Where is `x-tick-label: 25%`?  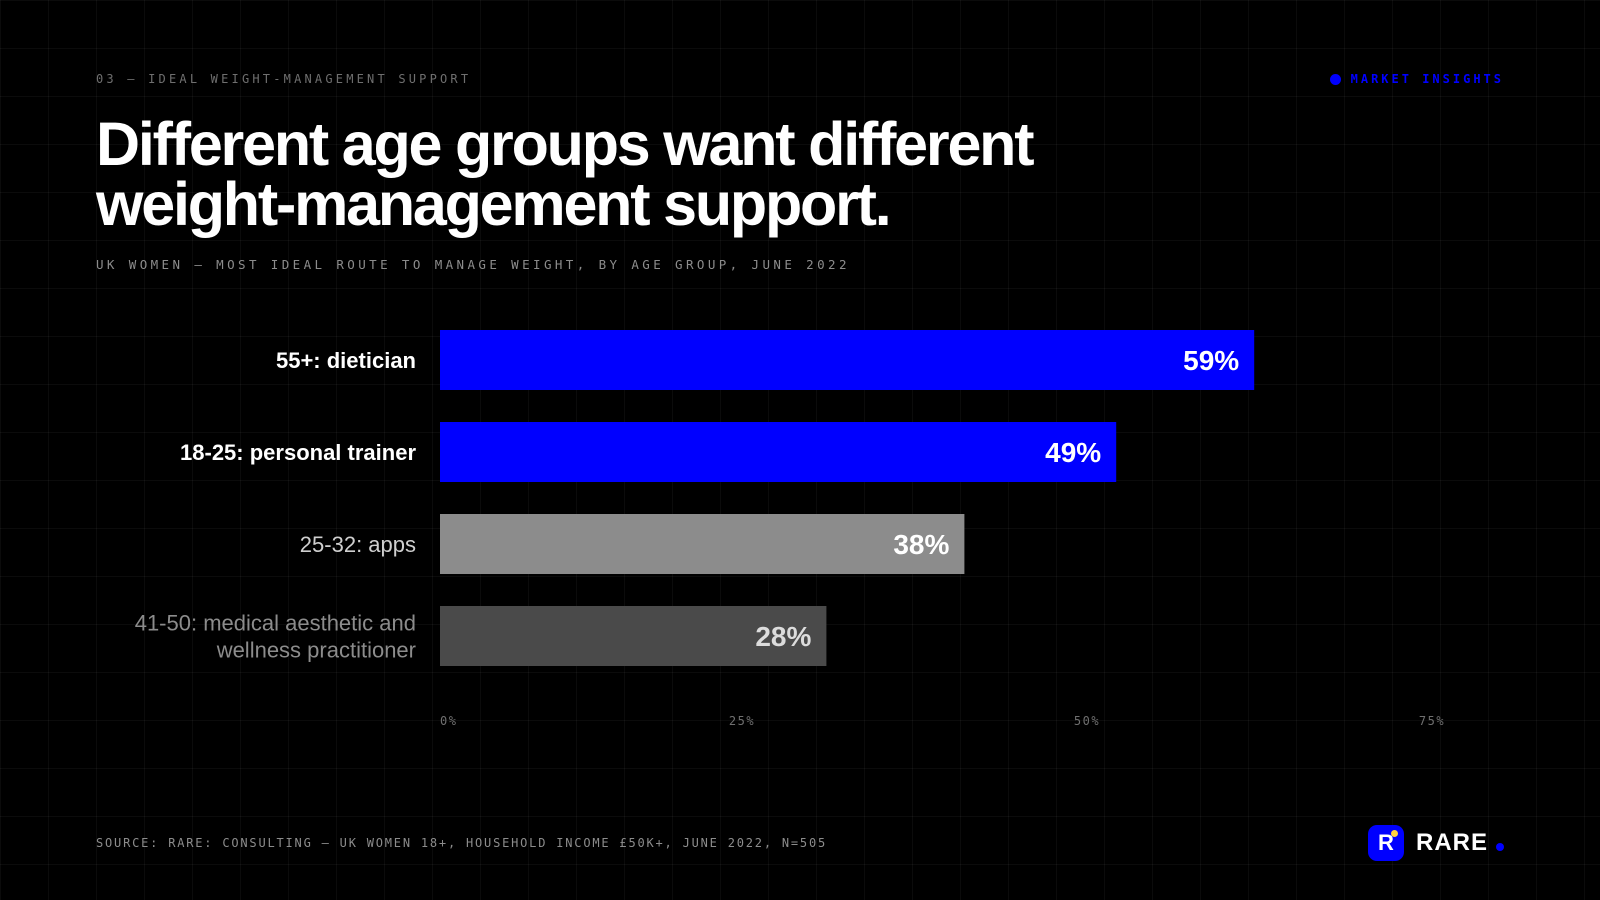
x-tick-label: 25% is located at coordinates (742, 721).